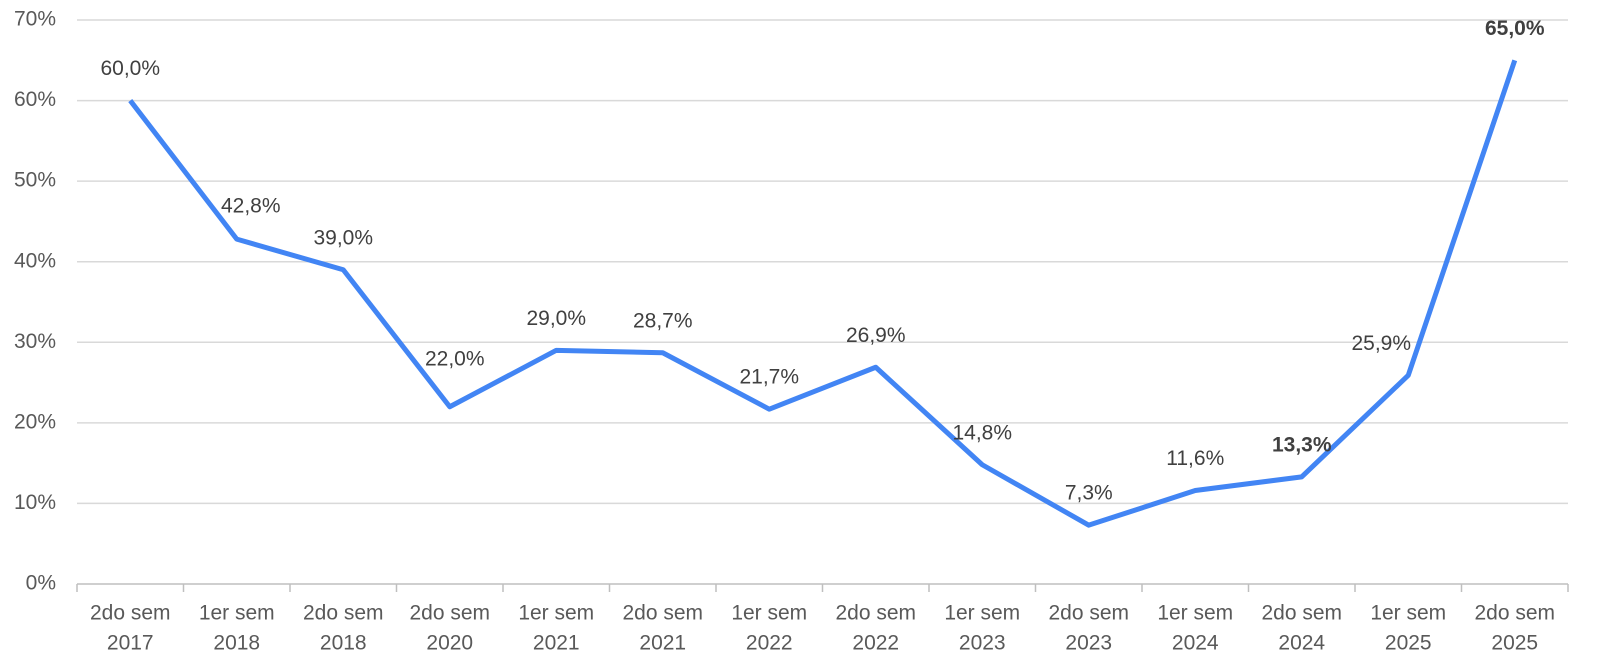 The image size is (1600, 668). What do you see at coordinates (130, 643) in the screenshot?
I see `x-tick-label: 2017` at bounding box center [130, 643].